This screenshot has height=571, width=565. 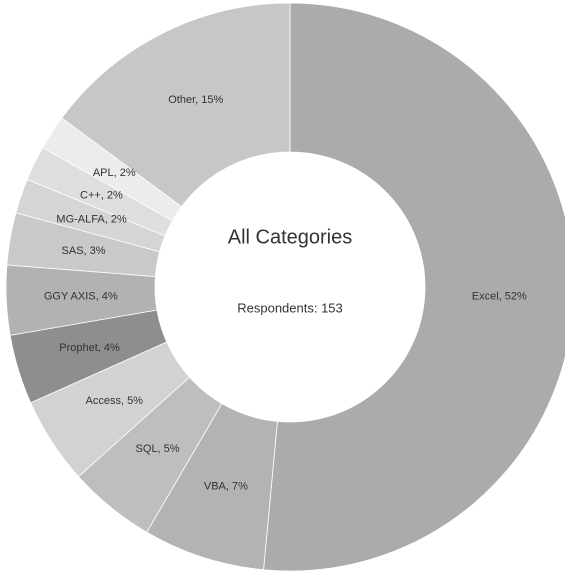 What do you see at coordinates (158, 449) in the screenshot?
I see `slice-label: SQL, 5%` at bounding box center [158, 449].